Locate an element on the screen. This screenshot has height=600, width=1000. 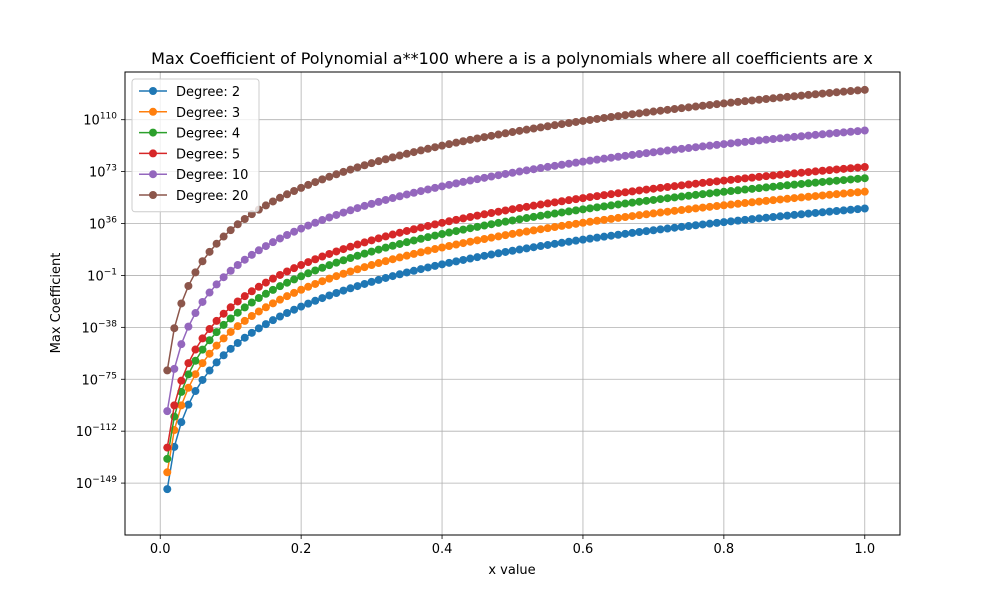
y-tick-label: 10−112 is located at coordinates (96, 431).